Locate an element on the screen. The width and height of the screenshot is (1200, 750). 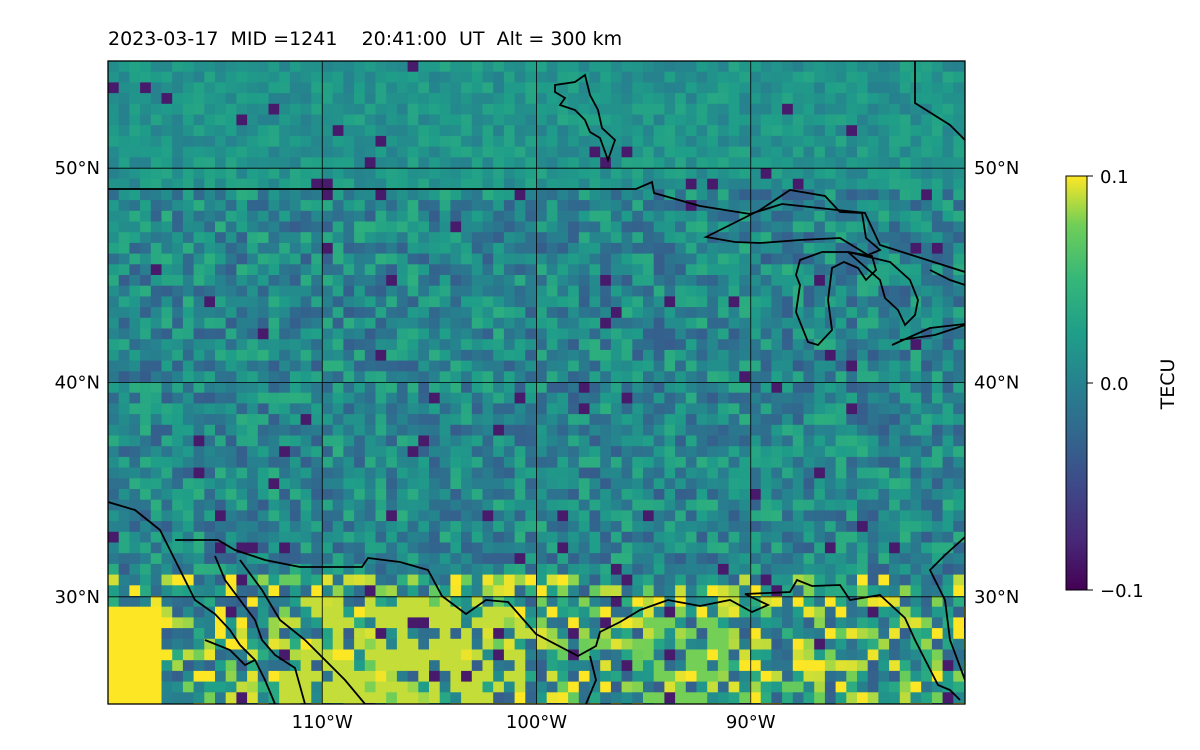
y-tick-label-left: 50°N is located at coordinates (77, 168).